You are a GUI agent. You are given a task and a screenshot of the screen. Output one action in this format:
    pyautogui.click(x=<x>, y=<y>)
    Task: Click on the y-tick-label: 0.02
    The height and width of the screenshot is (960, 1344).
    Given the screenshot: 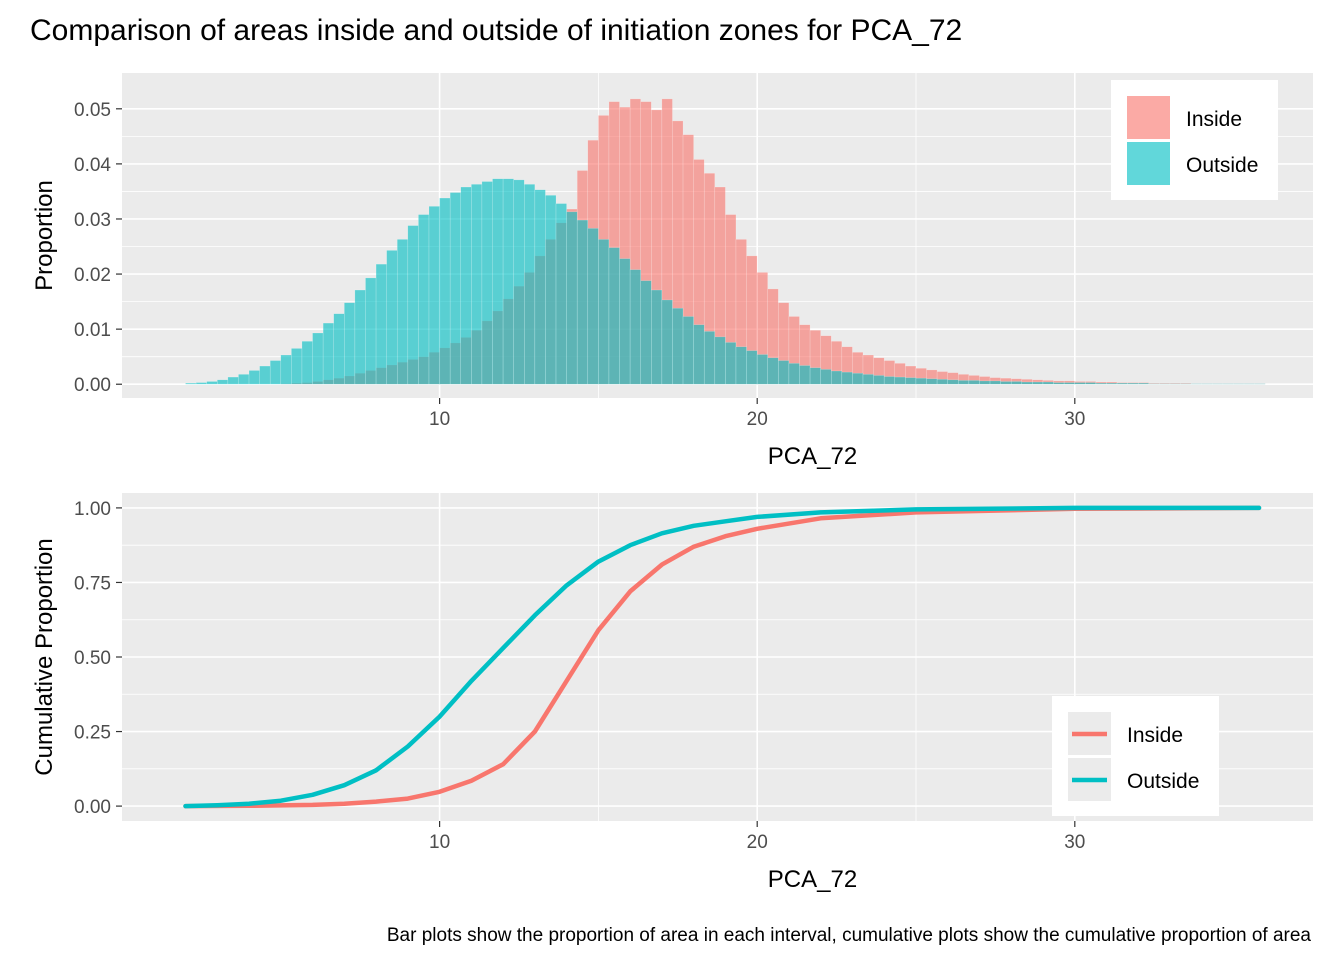 What is the action you would take?
    pyautogui.click(x=92, y=275)
    